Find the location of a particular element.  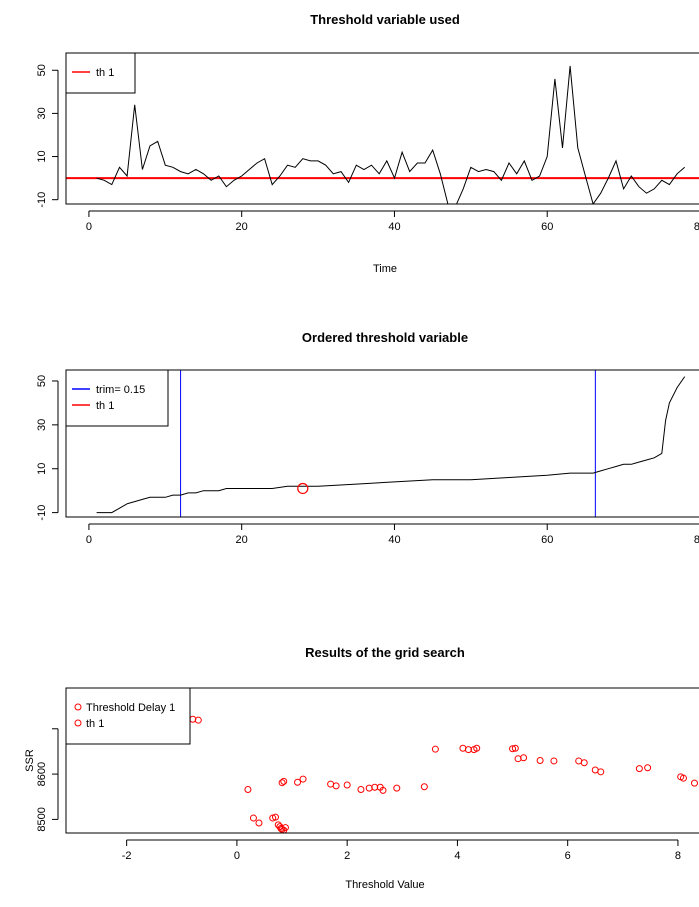

legend-label: Threshold Delay 1 is located at coordinates (130, 708).